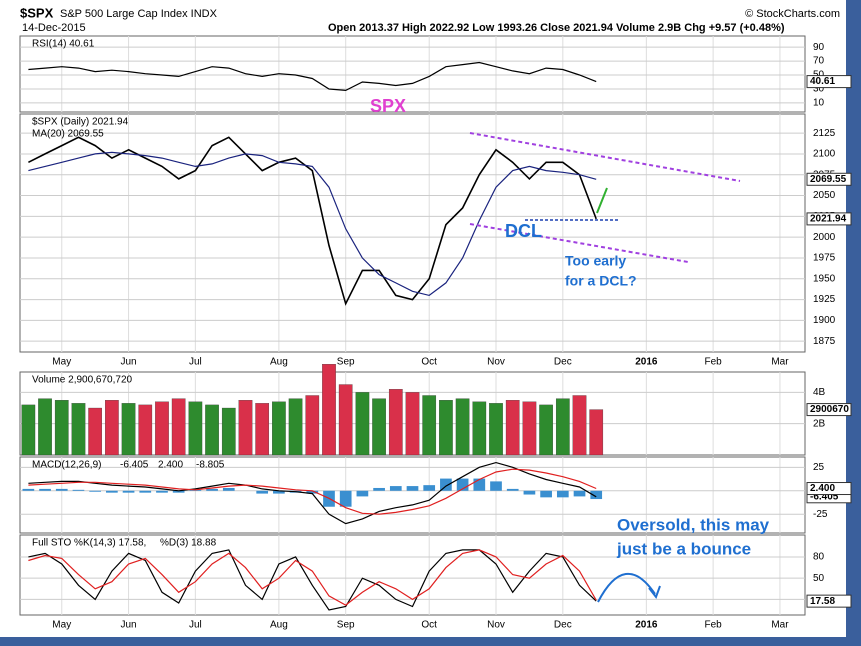 This screenshot has width=861, height=646. I want to click on panel-legend: RSI(14) 40.61, so click(63, 44).